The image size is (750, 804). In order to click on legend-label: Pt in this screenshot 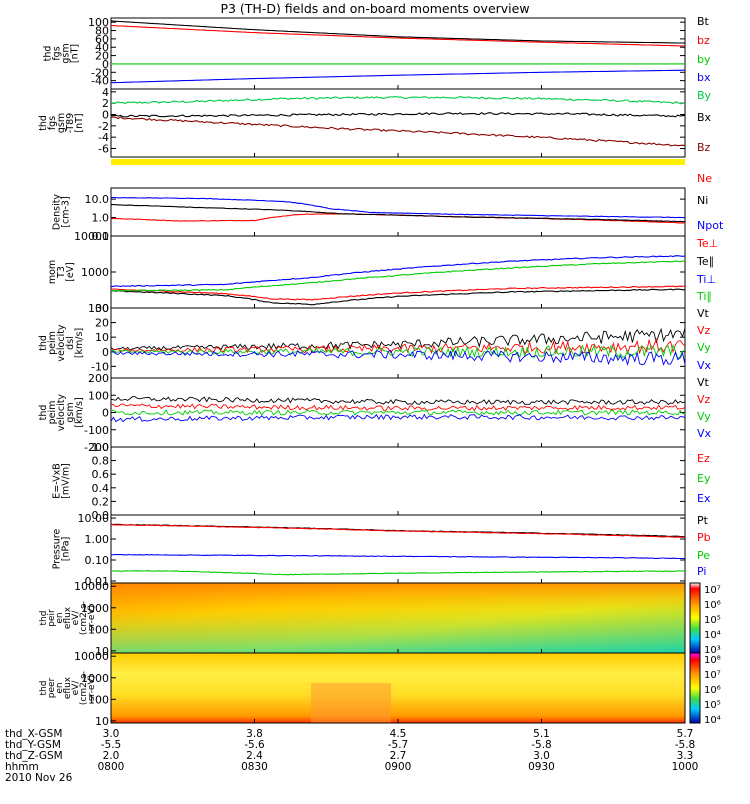, I will do `click(703, 520)`.